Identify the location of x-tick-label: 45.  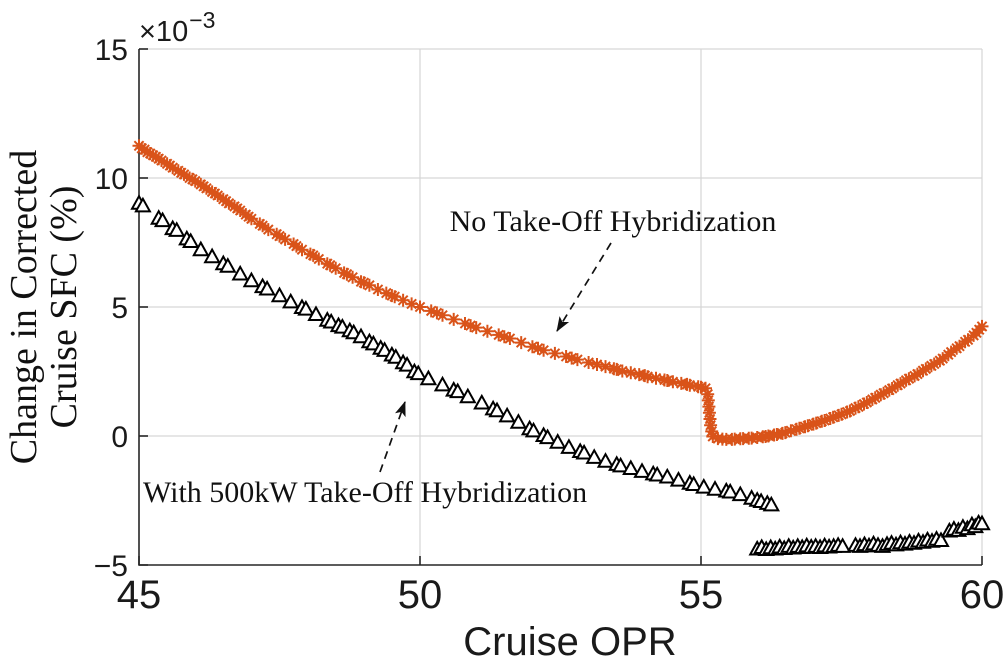
(139, 595).